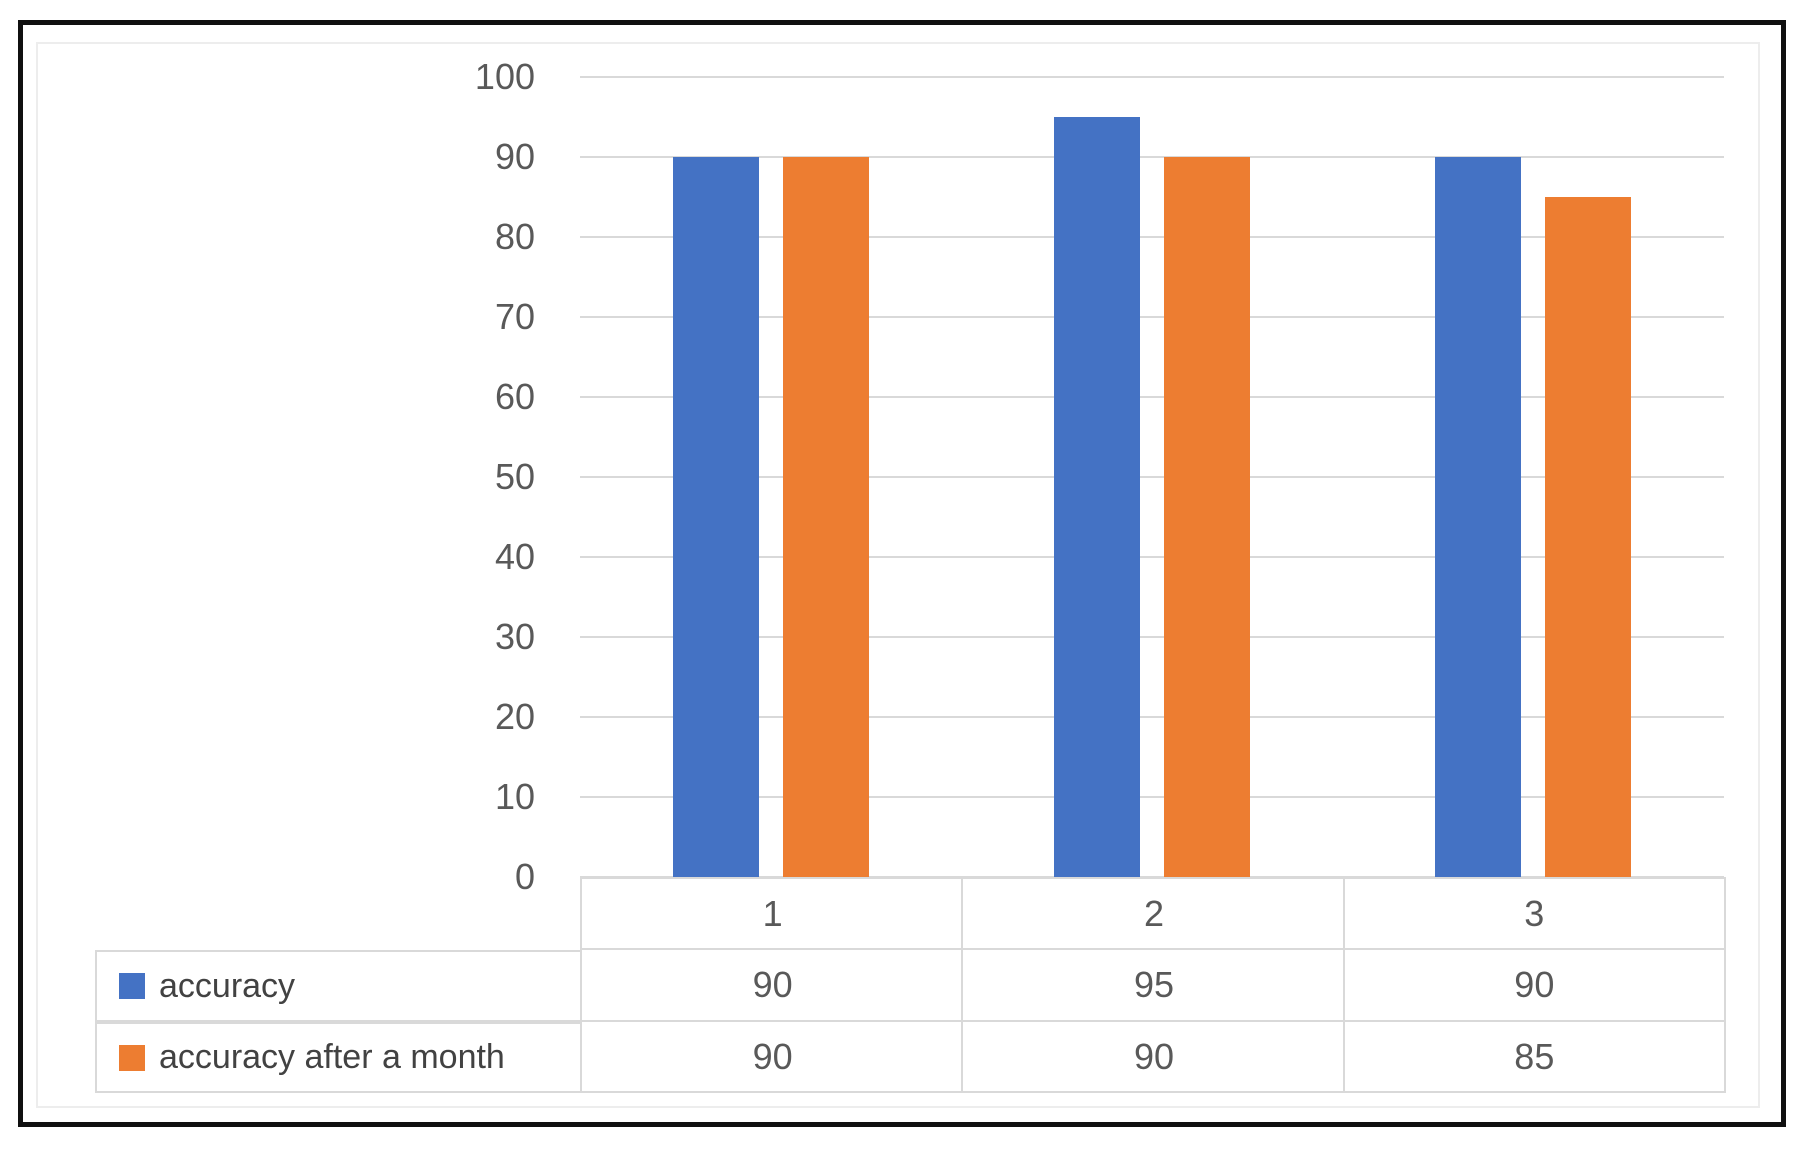 The height and width of the screenshot is (1150, 1804). What do you see at coordinates (772, 913) in the screenshot?
I see `category-cell-1: 1` at bounding box center [772, 913].